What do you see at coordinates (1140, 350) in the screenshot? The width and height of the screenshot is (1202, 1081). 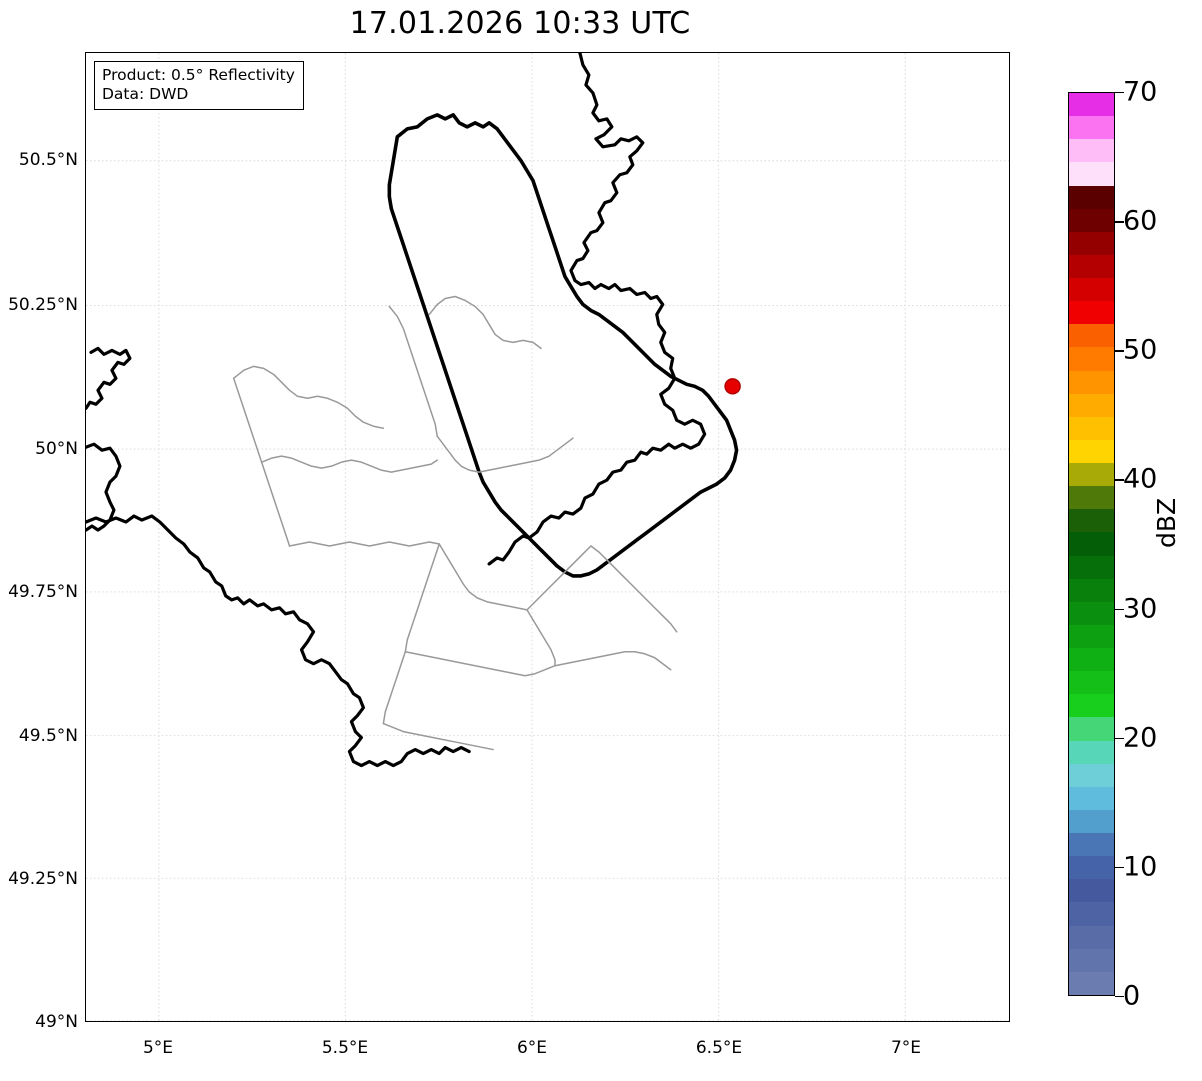 I see `colorbar-tick-label: 50` at bounding box center [1140, 350].